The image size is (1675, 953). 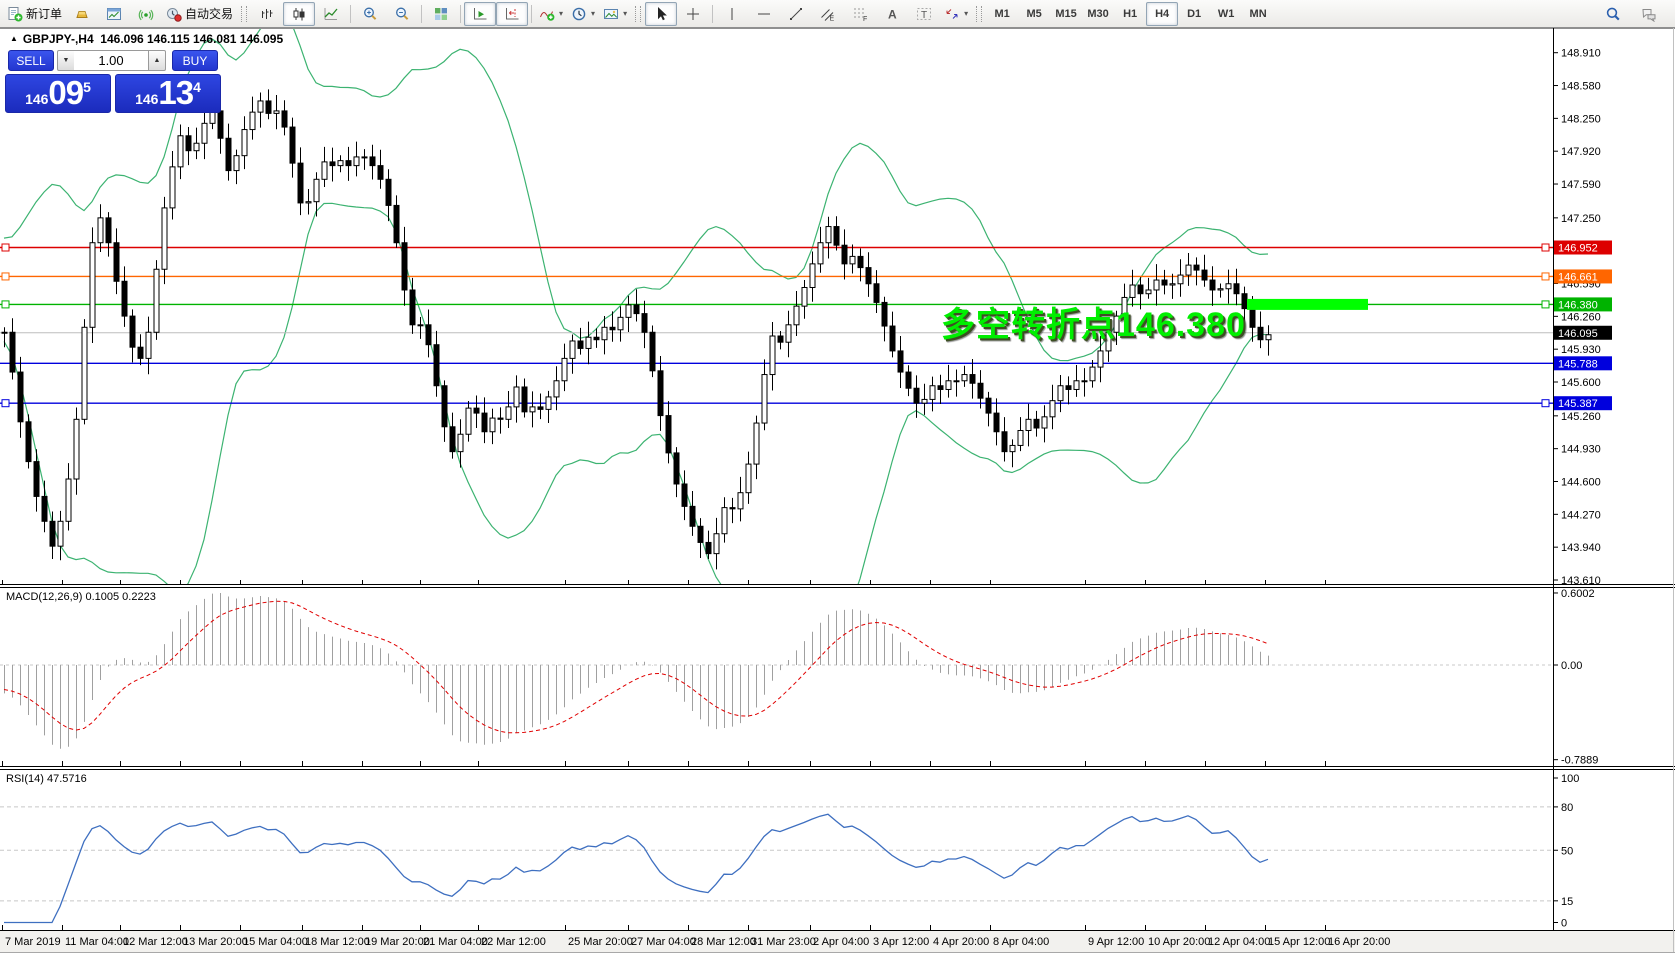 I want to click on sell-button: SELL, so click(x=31, y=60).